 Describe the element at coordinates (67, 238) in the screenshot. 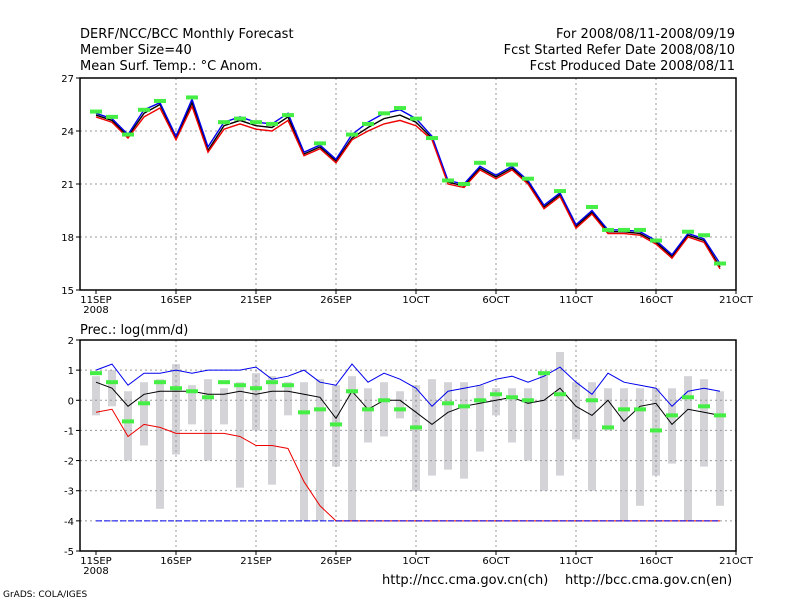

I see `y-tick-label: 18` at that location.